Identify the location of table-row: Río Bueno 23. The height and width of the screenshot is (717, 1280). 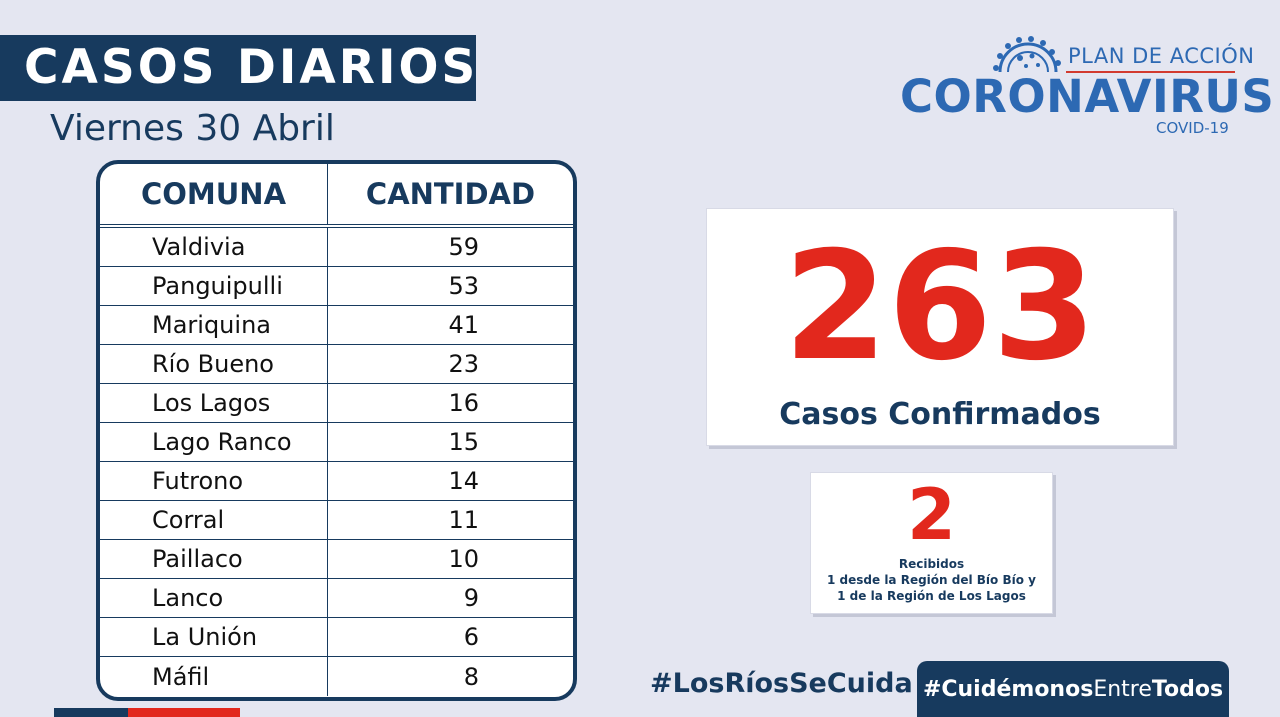
(336, 364).